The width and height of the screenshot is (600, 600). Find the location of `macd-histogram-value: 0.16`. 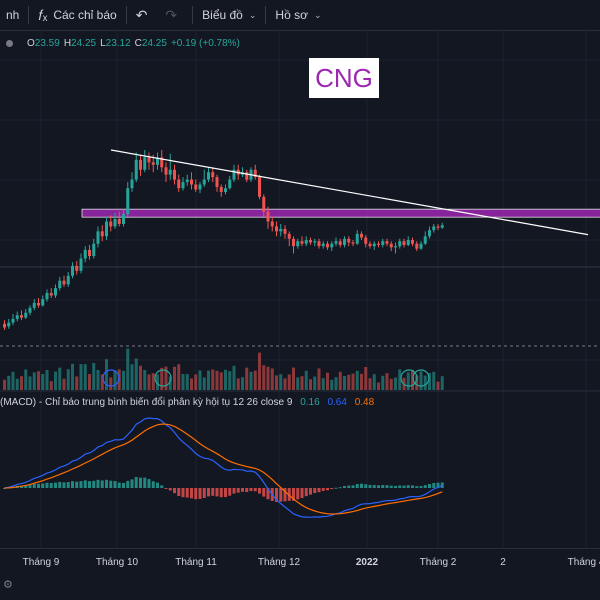

macd-histogram-value: 0.16 is located at coordinates (310, 402).